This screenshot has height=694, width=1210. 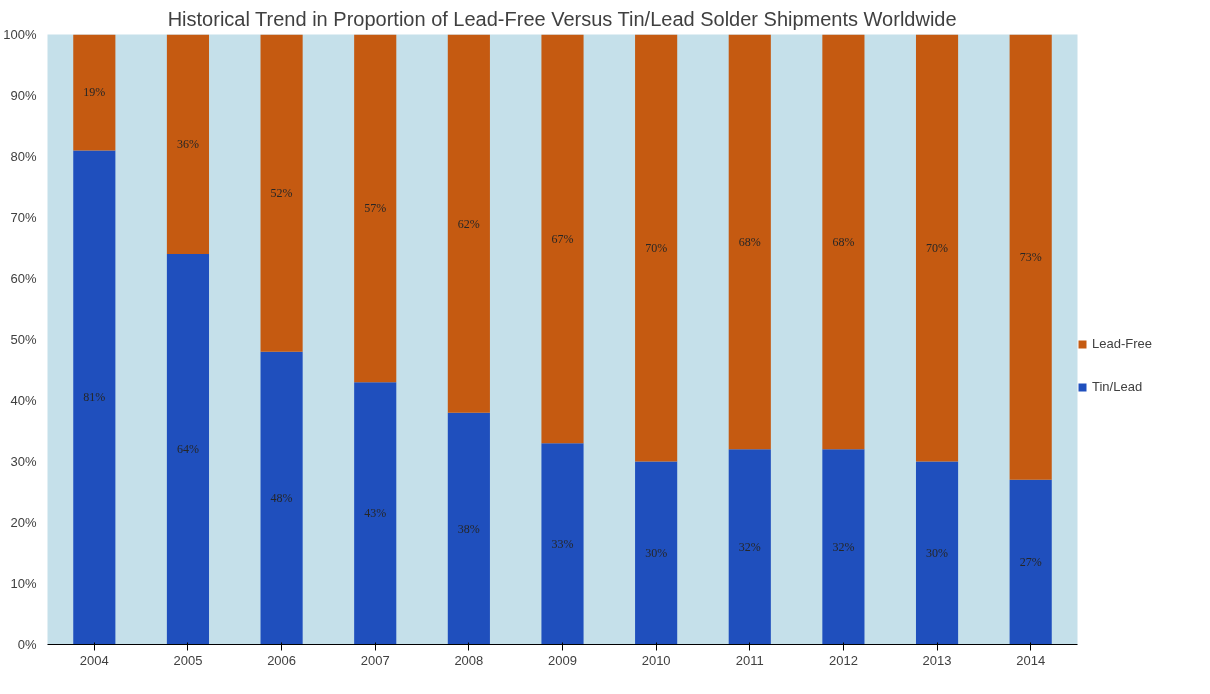 I want to click on y-tick-label: 40%, so click(x=23, y=400).